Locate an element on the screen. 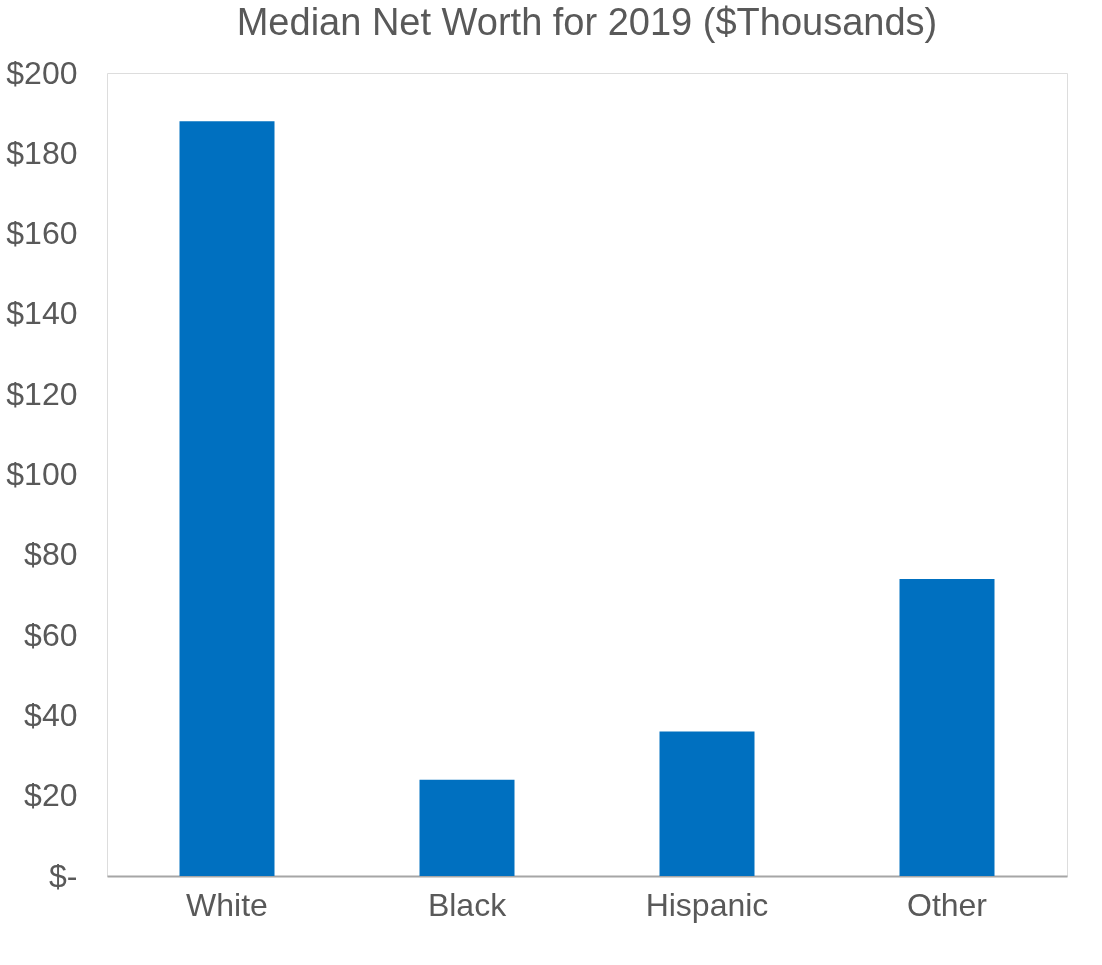 Image resolution: width=1102 pixels, height=965 pixels. y-tick-label: $60 is located at coordinates (51, 634).